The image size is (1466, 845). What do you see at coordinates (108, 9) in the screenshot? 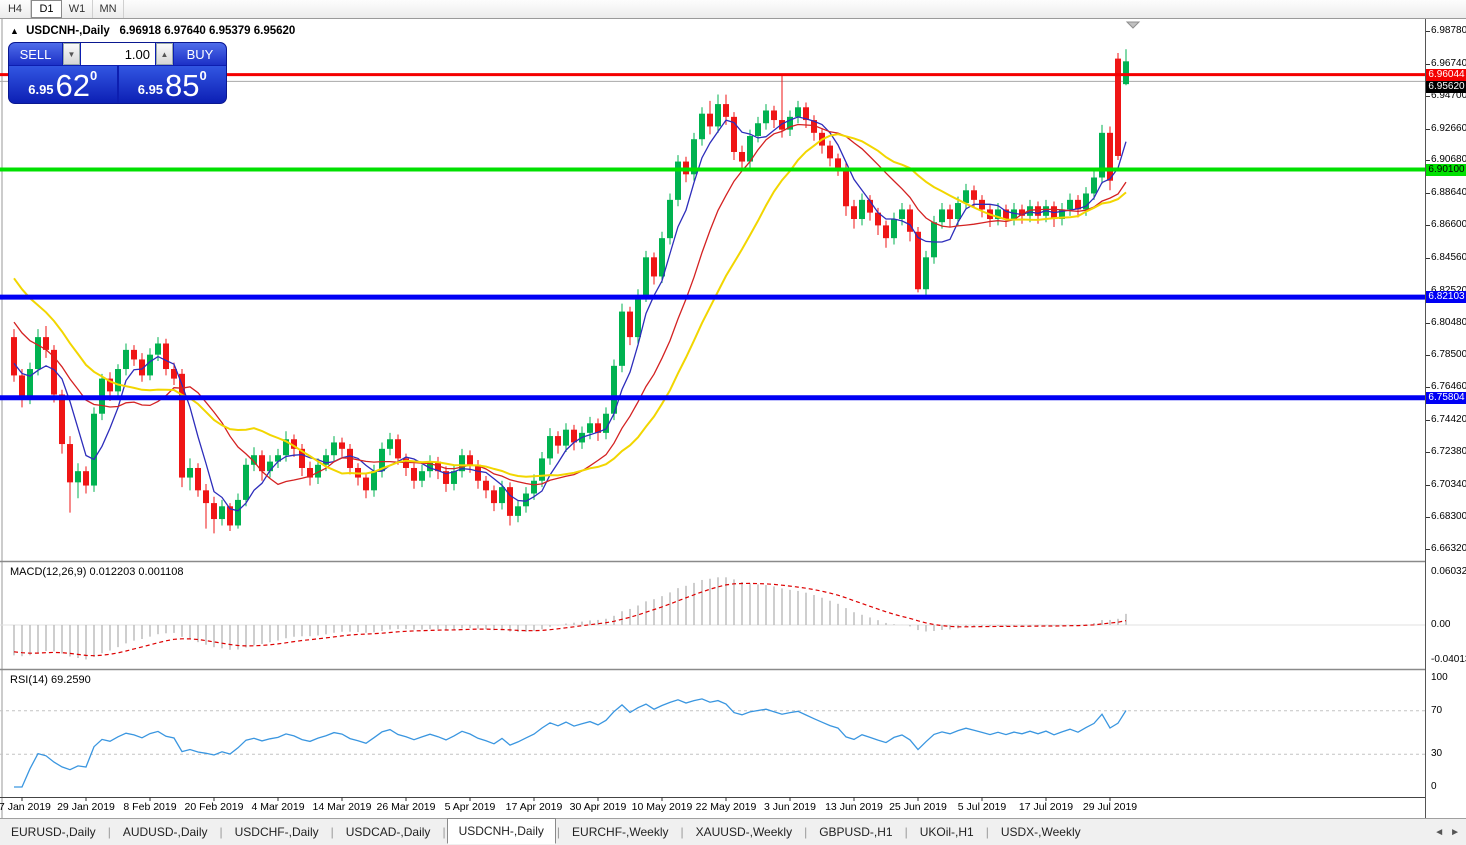
I see `timeframe-button-mn: MN` at bounding box center [108, 9].